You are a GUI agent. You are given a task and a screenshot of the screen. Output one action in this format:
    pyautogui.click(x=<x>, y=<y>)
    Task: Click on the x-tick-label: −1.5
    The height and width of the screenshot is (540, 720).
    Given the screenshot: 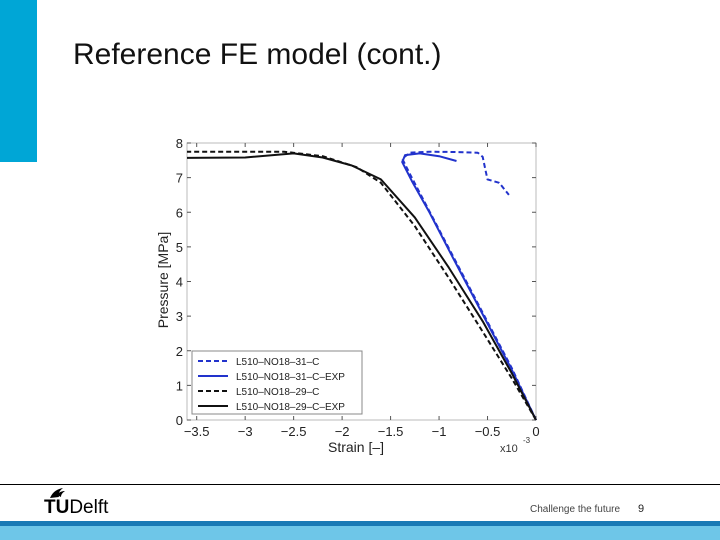 What is the action you would take?
    pyautogui.click(x=391, y=431)
    